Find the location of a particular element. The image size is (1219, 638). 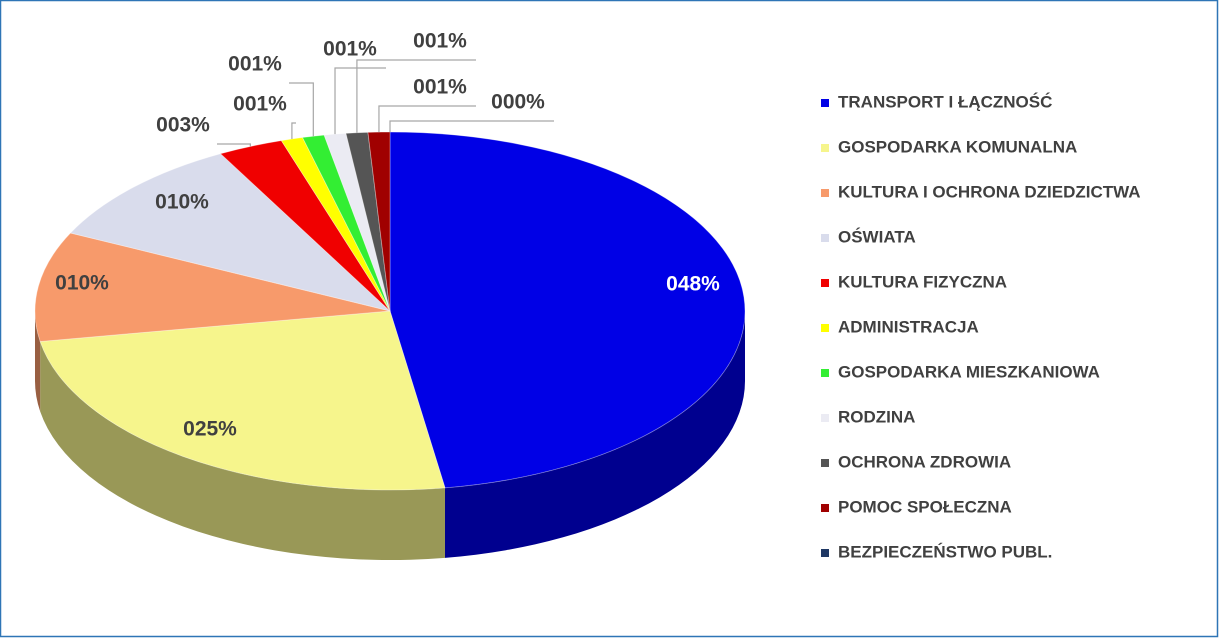

legend-label: GOSPODARKA MIESZKANIOWA is located at coordinates (969, 371).